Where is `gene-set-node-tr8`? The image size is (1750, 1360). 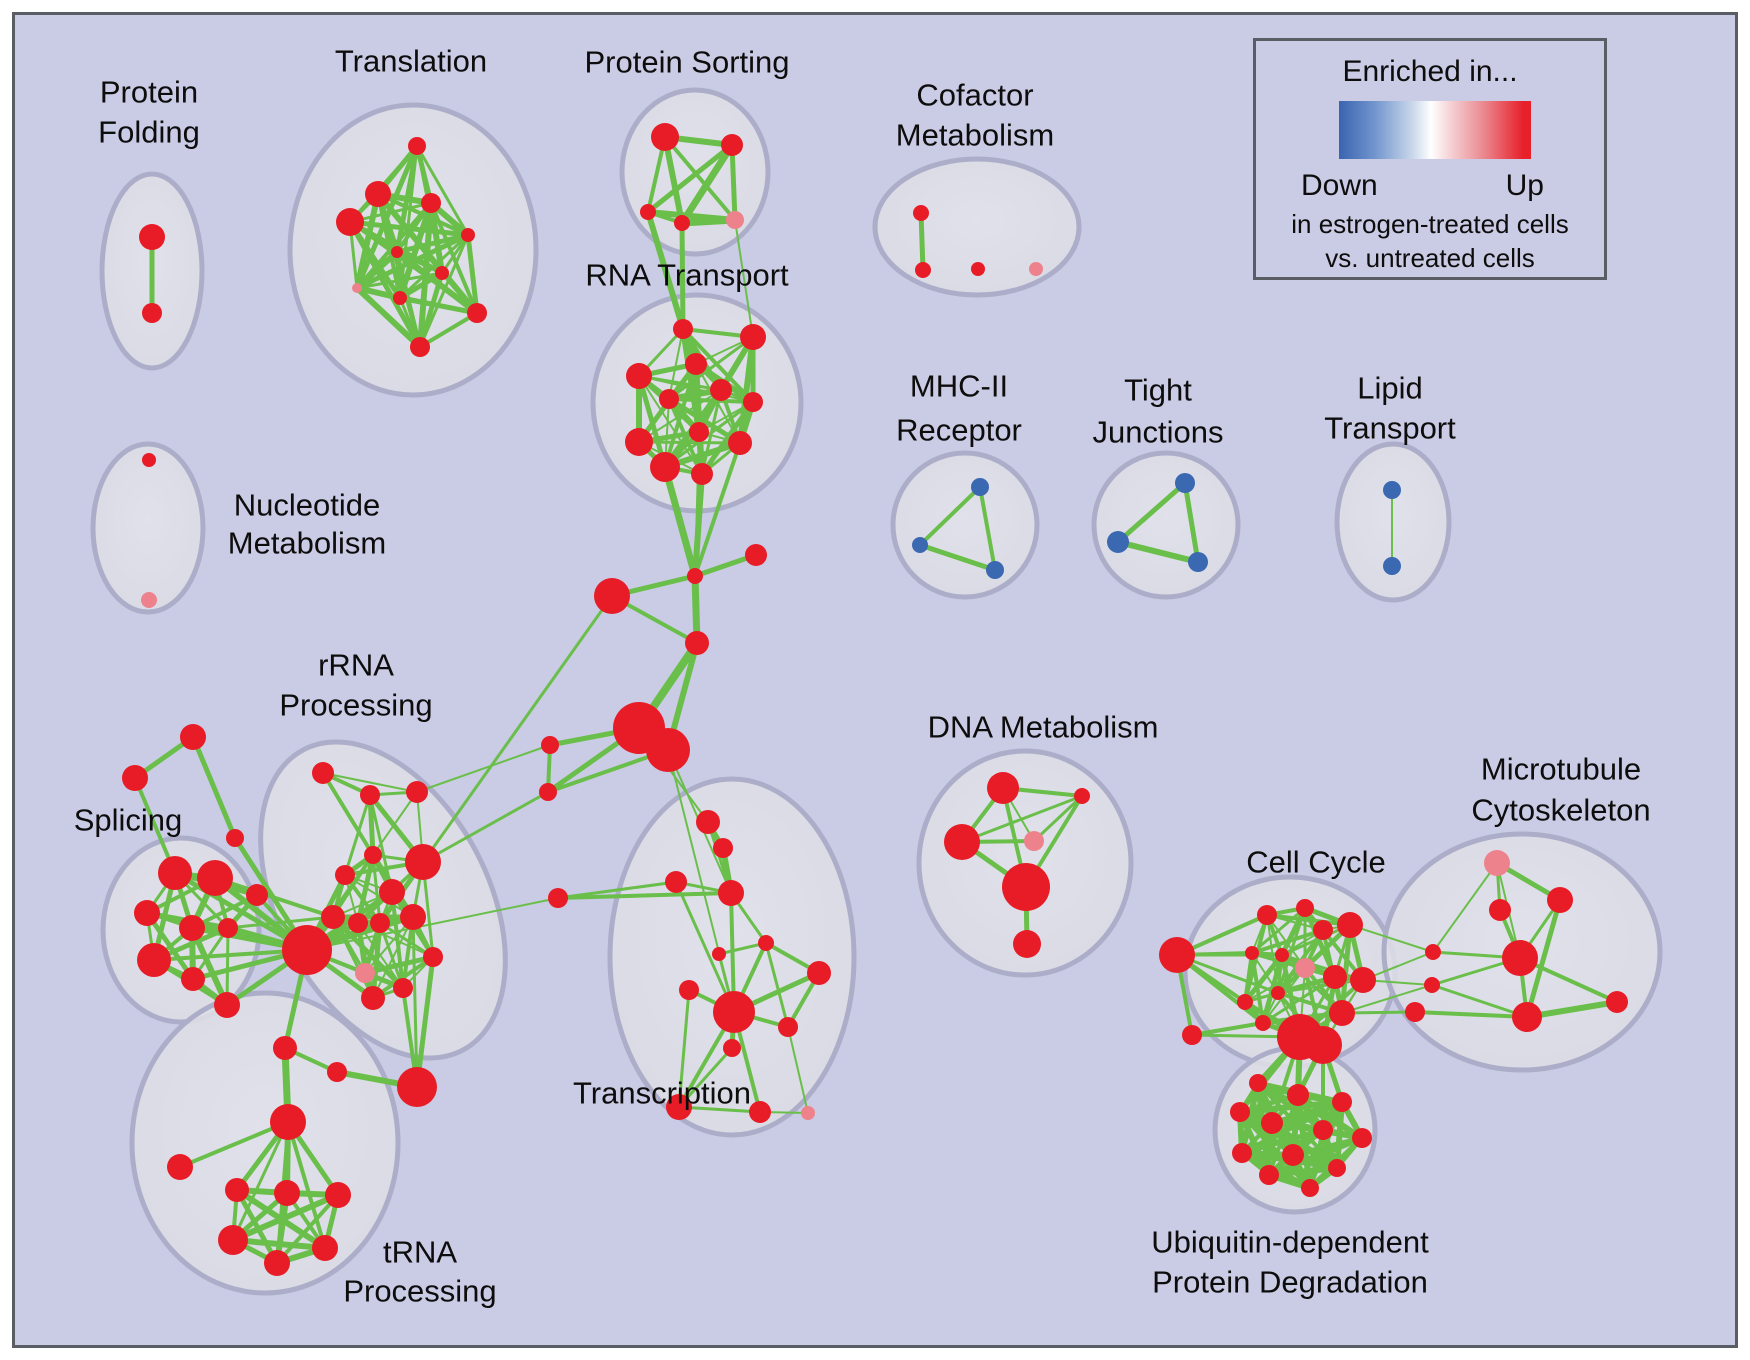 gene-set-node-tr8 is located at coordinates (357, 288).